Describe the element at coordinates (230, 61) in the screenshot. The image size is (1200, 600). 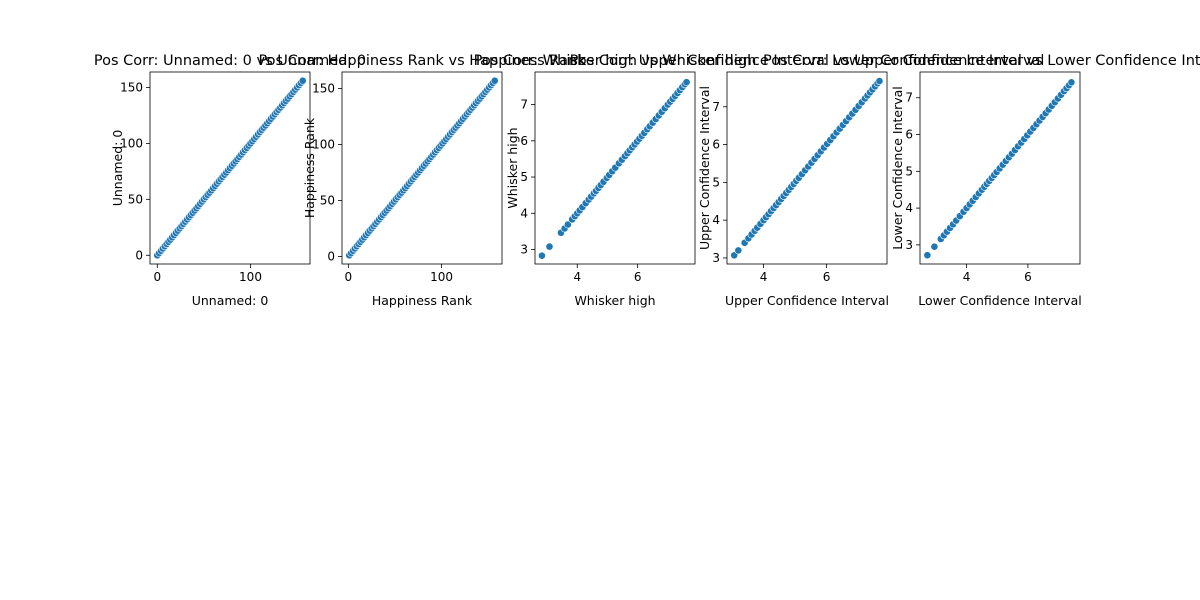
I see `subplot-title: Pos Corr: Unnamed: 0 vs Unnamed: 0` at that location.